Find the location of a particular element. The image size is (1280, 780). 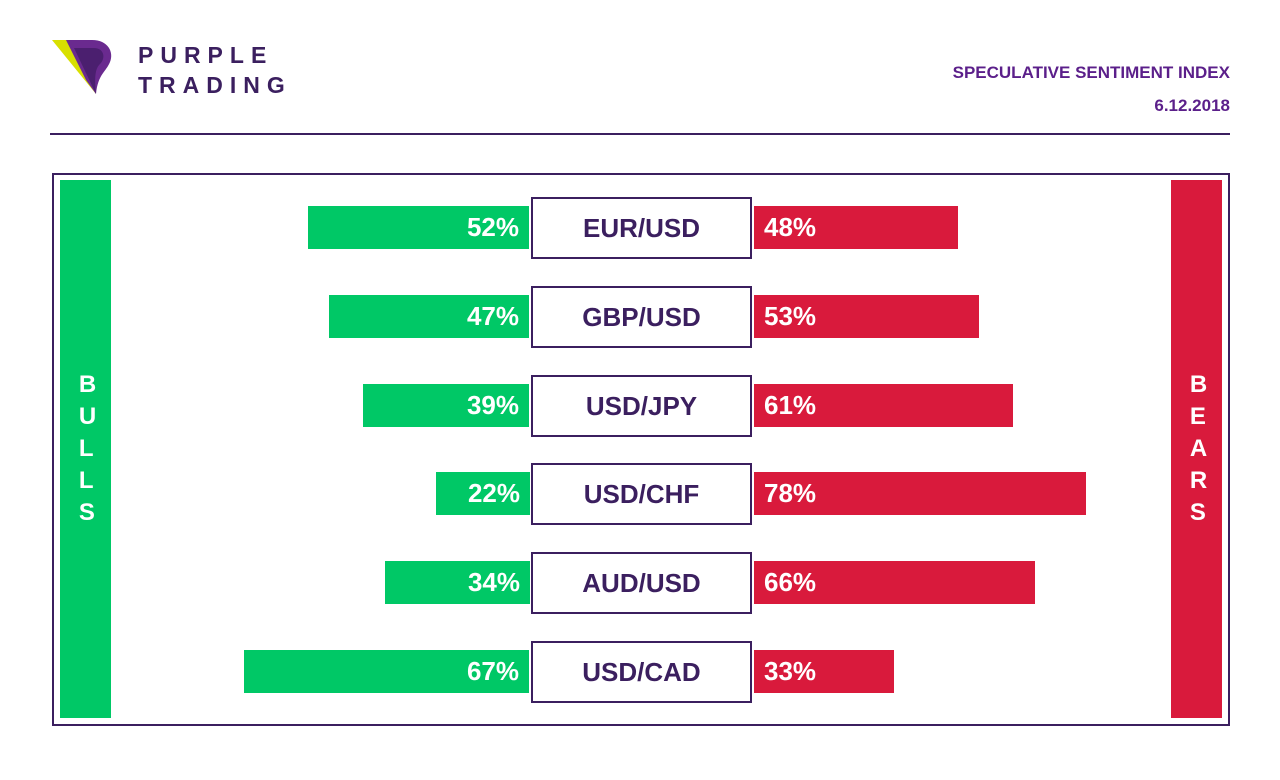

bear-bar: 48% is located at coordinates (856, 227).